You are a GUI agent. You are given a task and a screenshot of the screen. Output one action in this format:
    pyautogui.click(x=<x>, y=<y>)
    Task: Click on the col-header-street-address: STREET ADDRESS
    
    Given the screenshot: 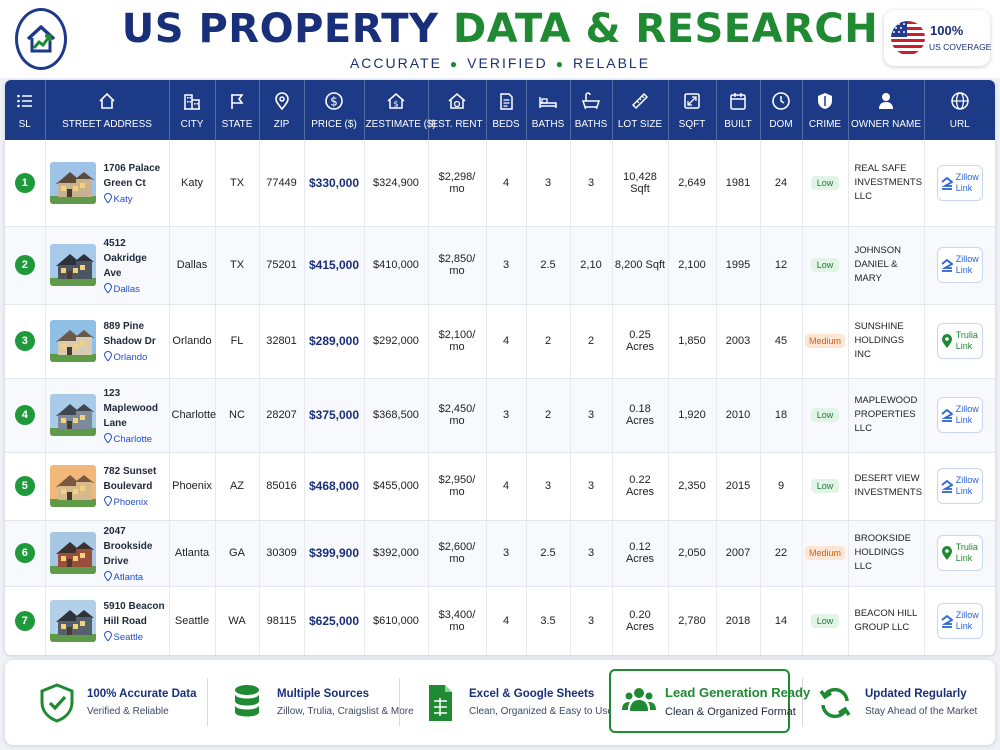 What is the action you would take?
    pyautogui.click(x=107, y=110)
    